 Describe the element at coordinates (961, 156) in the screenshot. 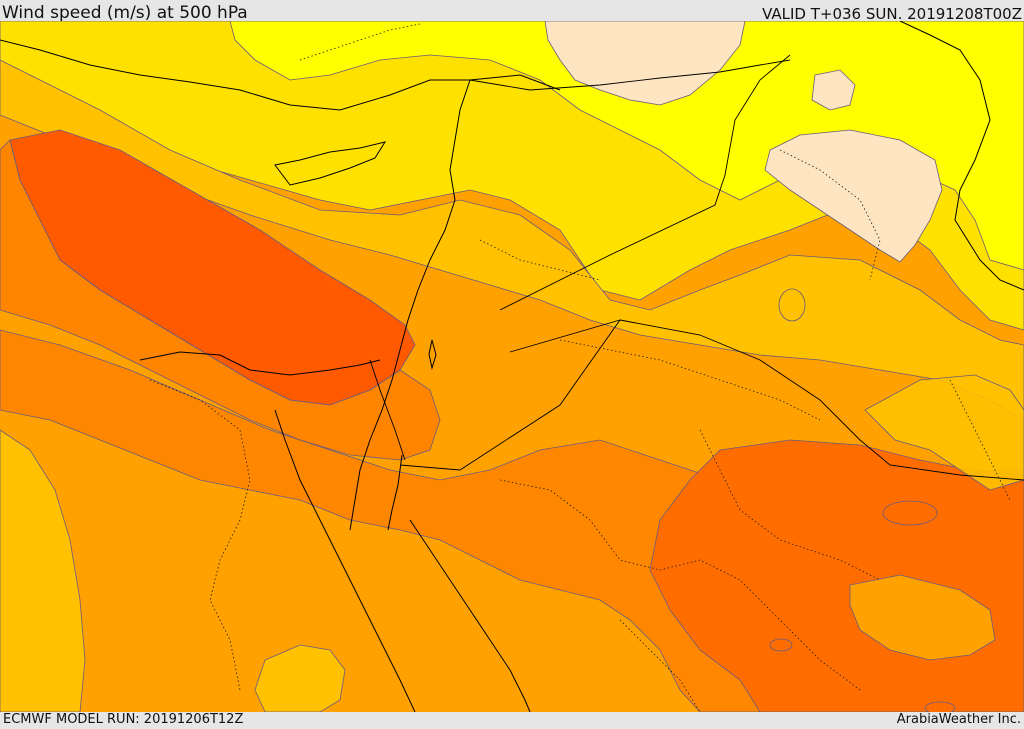

I see `coastline-persian-gulf` at that location.